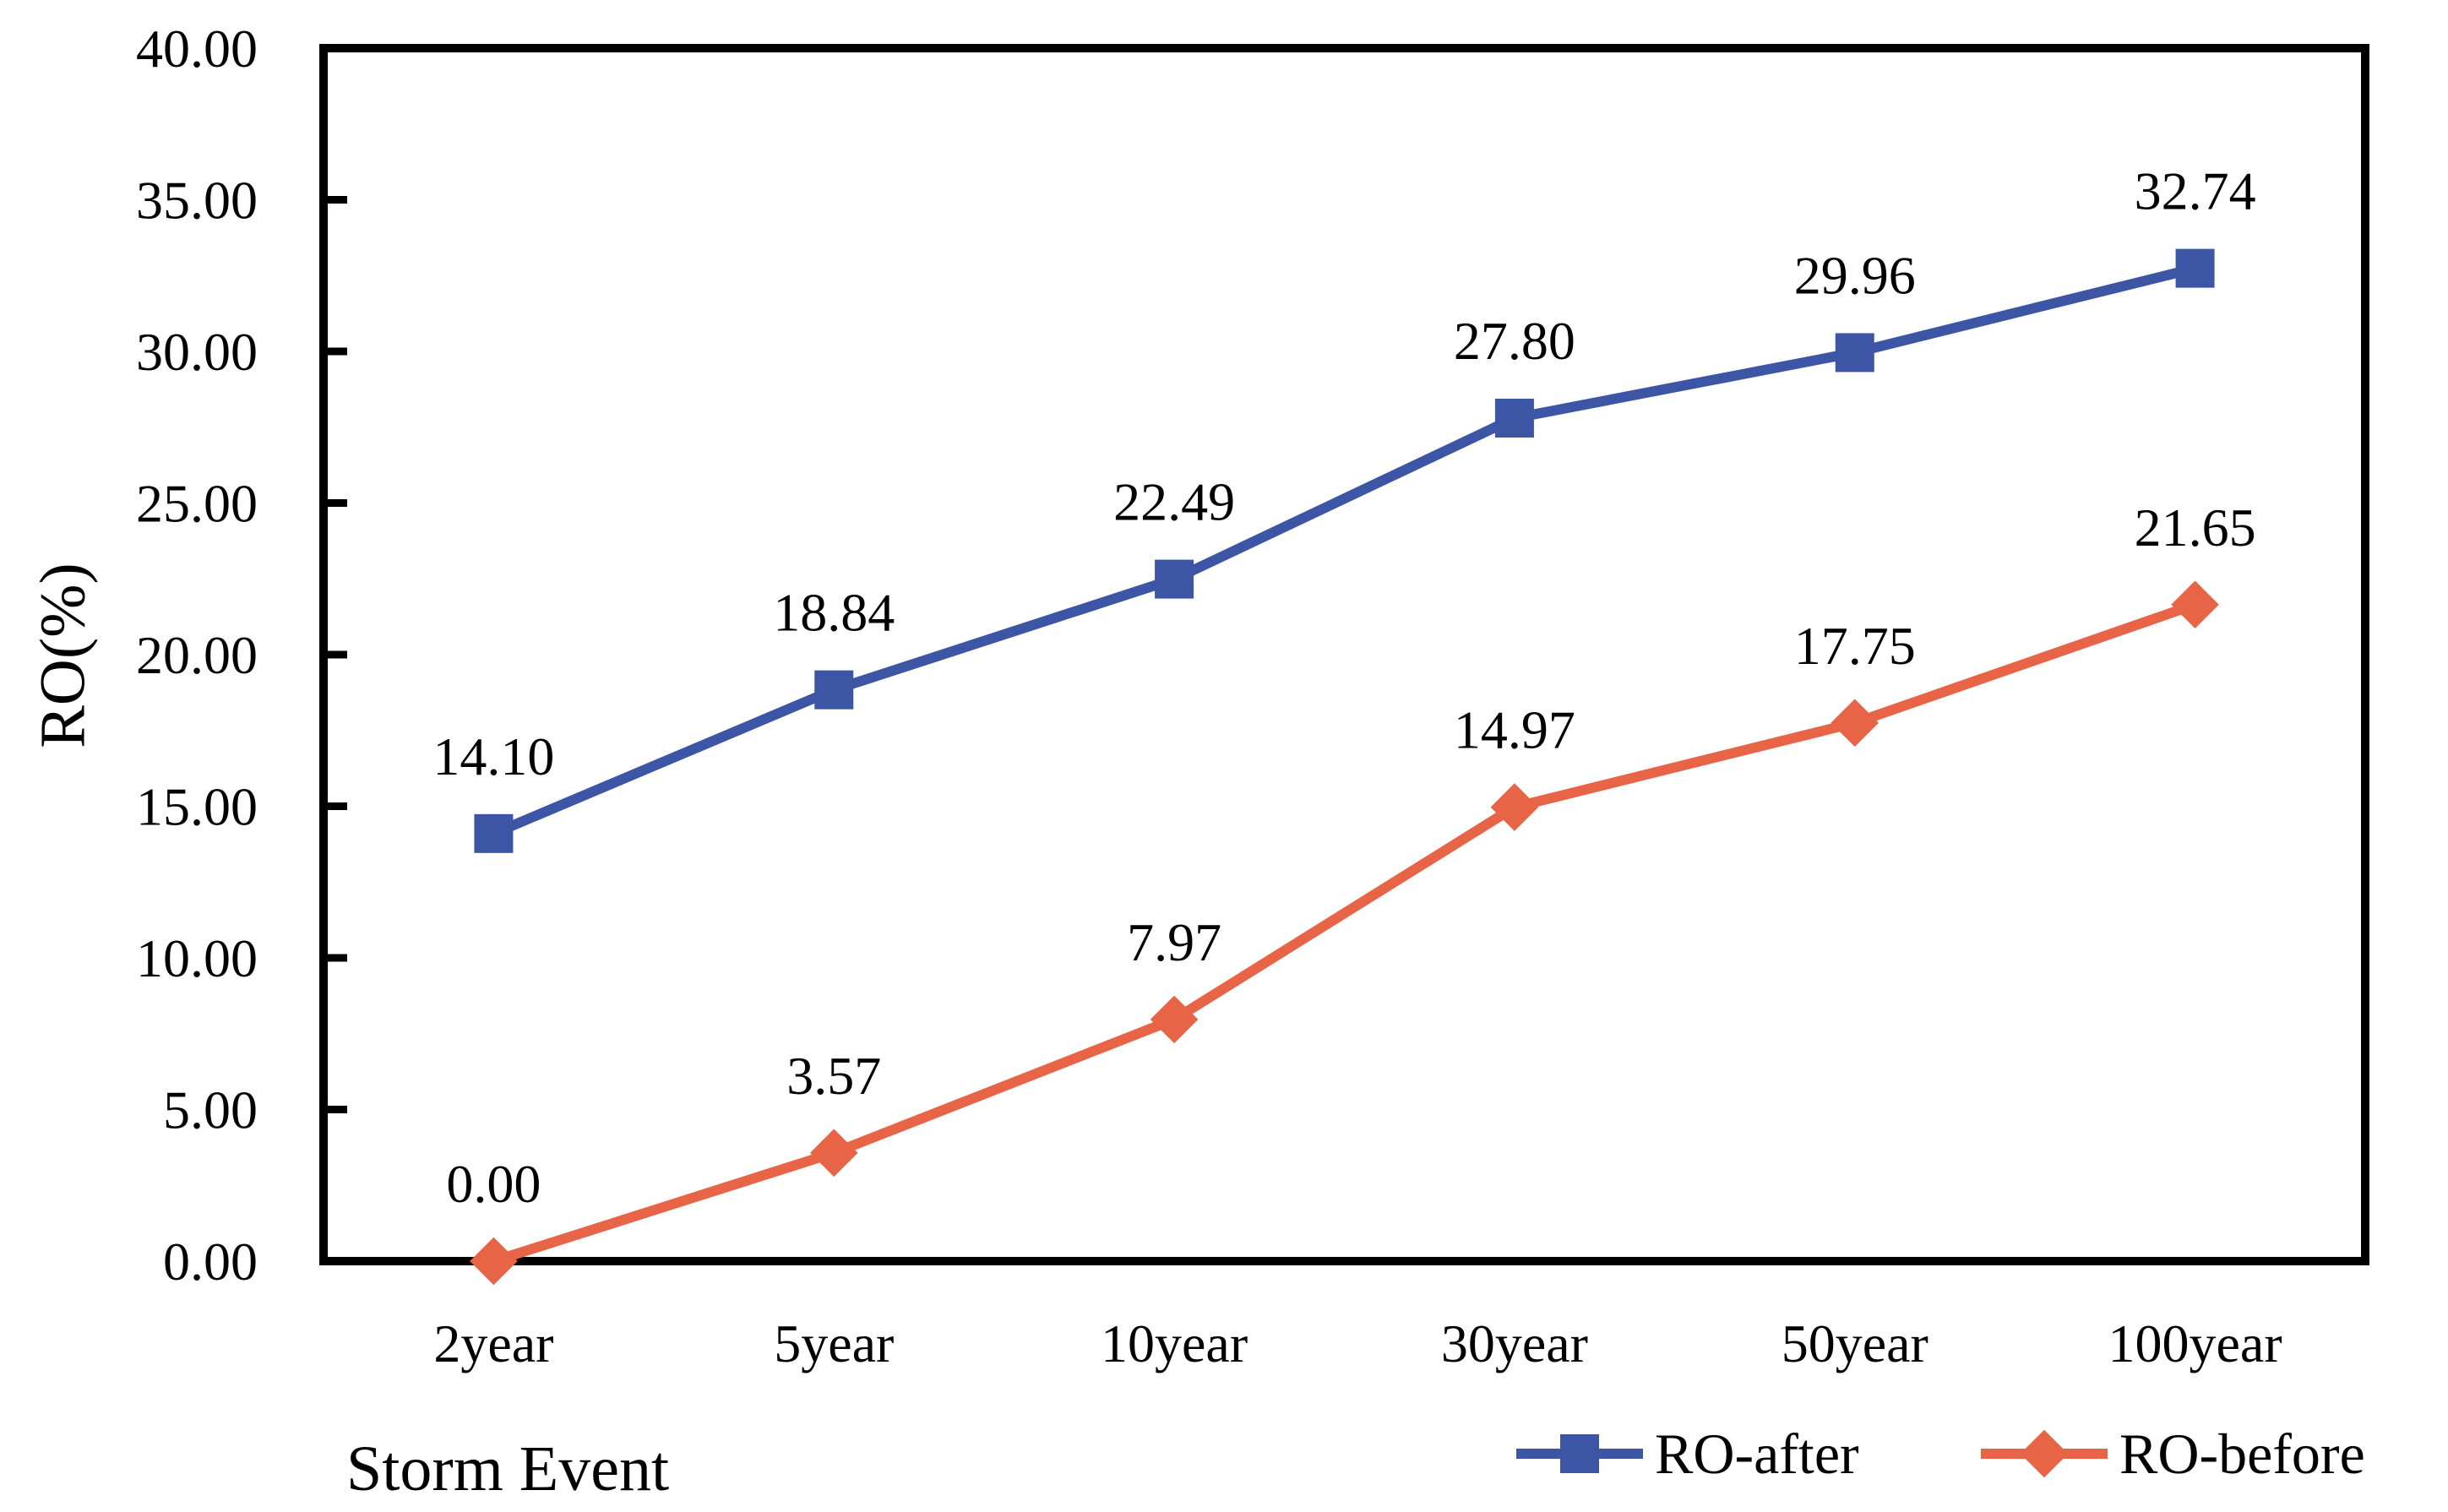  I want to click on data-label-RO-after: 18.84, so click(834, 613).